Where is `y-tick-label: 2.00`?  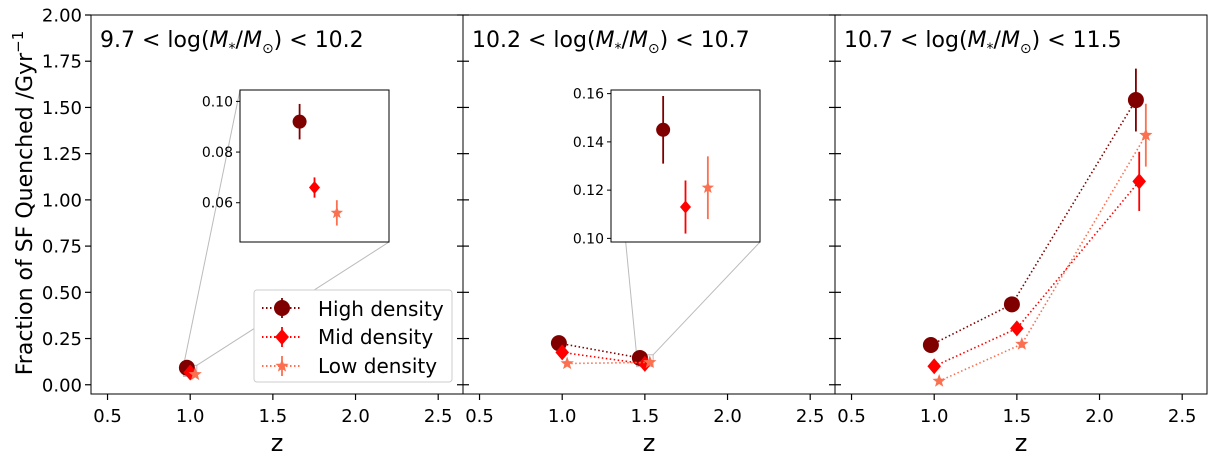
y-tick-label: 2.00 is located at coordinates (62, 16).